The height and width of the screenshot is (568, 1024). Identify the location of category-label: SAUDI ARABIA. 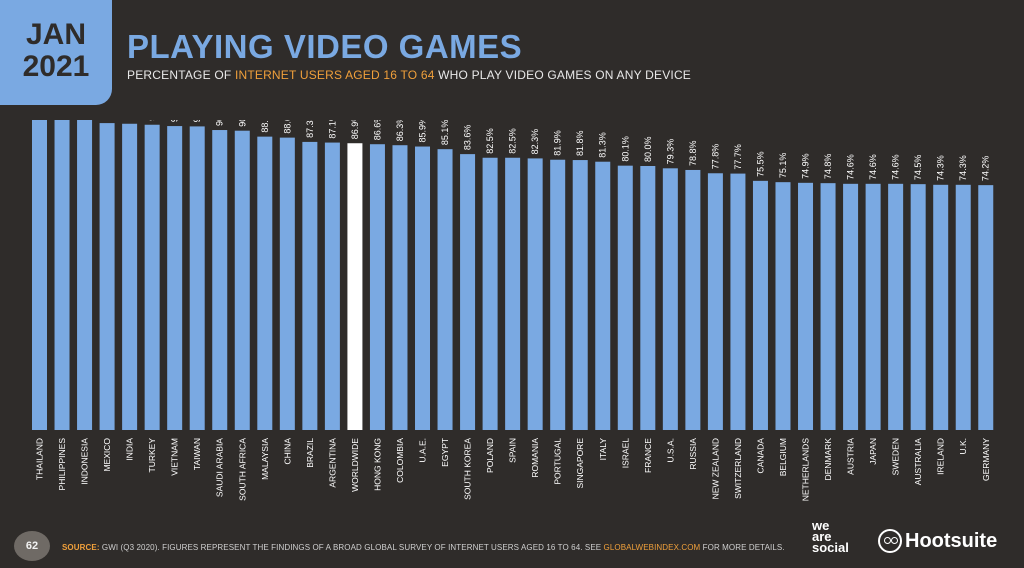
(220, 467).